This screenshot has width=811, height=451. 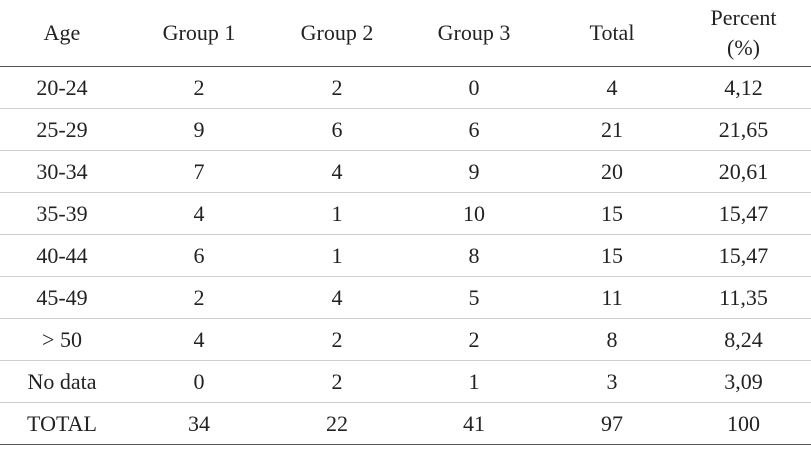 I want to click on table-row: 25-29 9 6 6 21 21,65, so click(x=405, y=129).